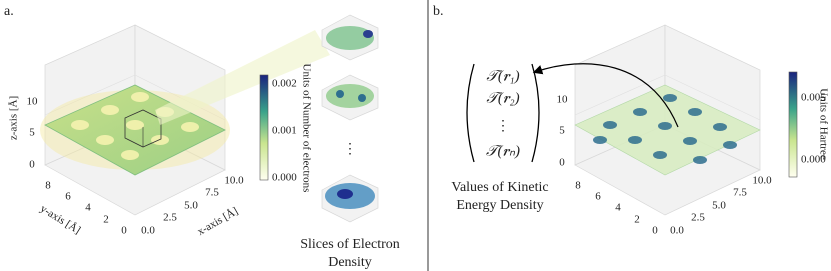 The height and width of the screenshot is (271, 831). What do you see at coordinates (284, 131) in the screenshot?
I see `colorbar-tick-label: 0.001` at bounding box center [284, 131].